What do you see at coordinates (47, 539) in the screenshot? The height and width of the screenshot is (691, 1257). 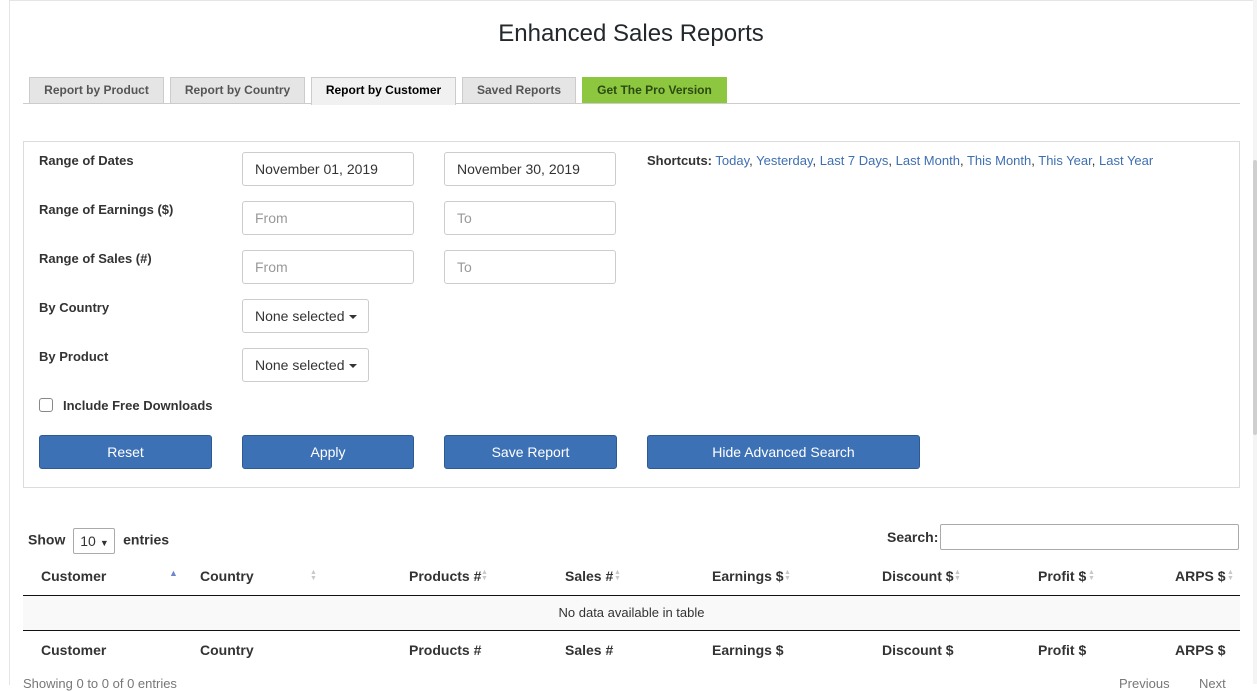 I see `show-label: Show` at bounding box center [47, 539].